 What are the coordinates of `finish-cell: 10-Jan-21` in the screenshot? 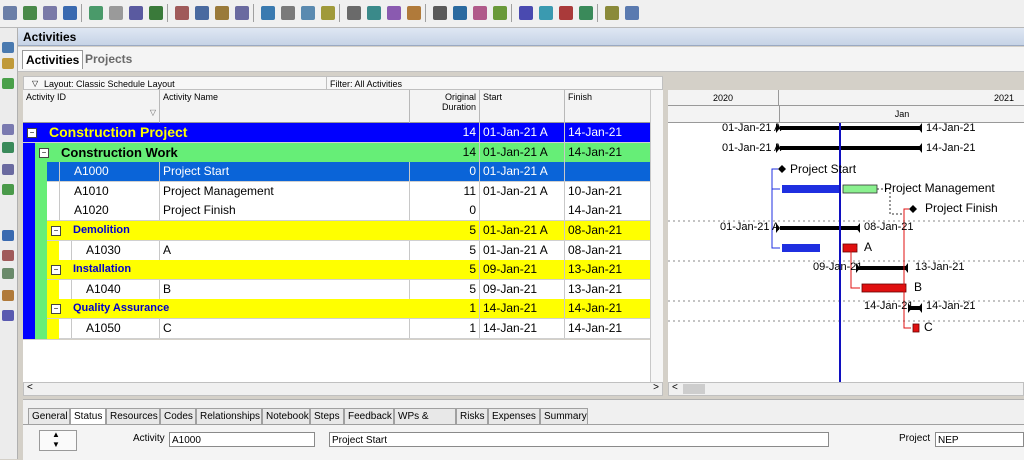 It's located at (608, 191).